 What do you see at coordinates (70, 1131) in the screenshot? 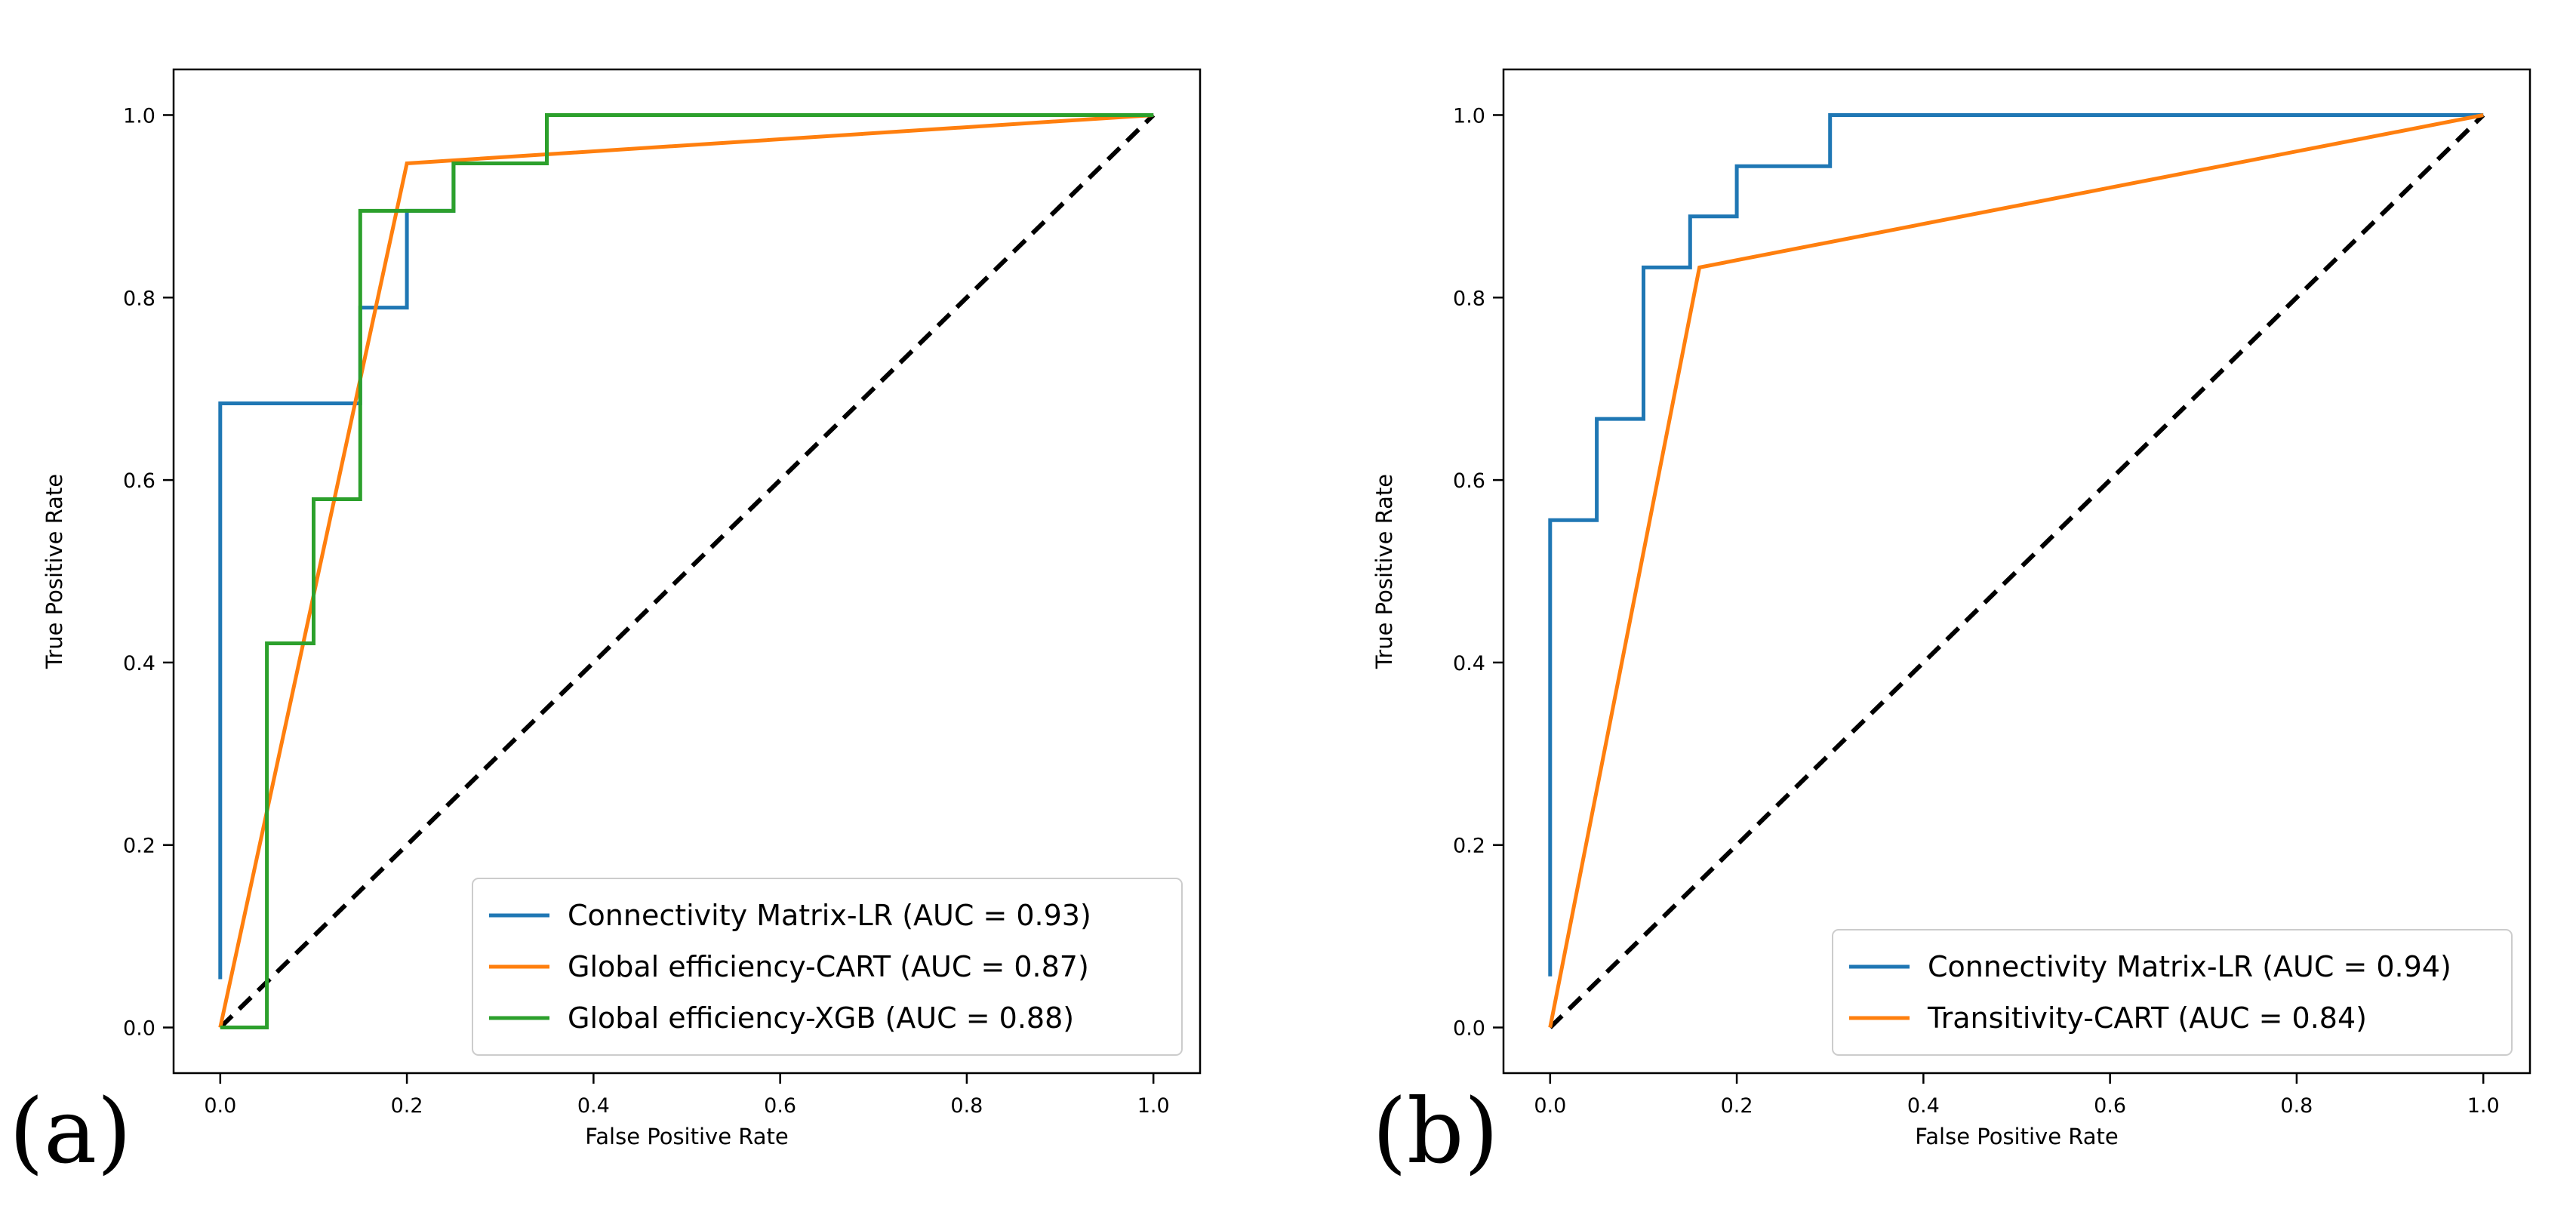
I see `panel-label: (a)` at bounding box center [70, 1131].